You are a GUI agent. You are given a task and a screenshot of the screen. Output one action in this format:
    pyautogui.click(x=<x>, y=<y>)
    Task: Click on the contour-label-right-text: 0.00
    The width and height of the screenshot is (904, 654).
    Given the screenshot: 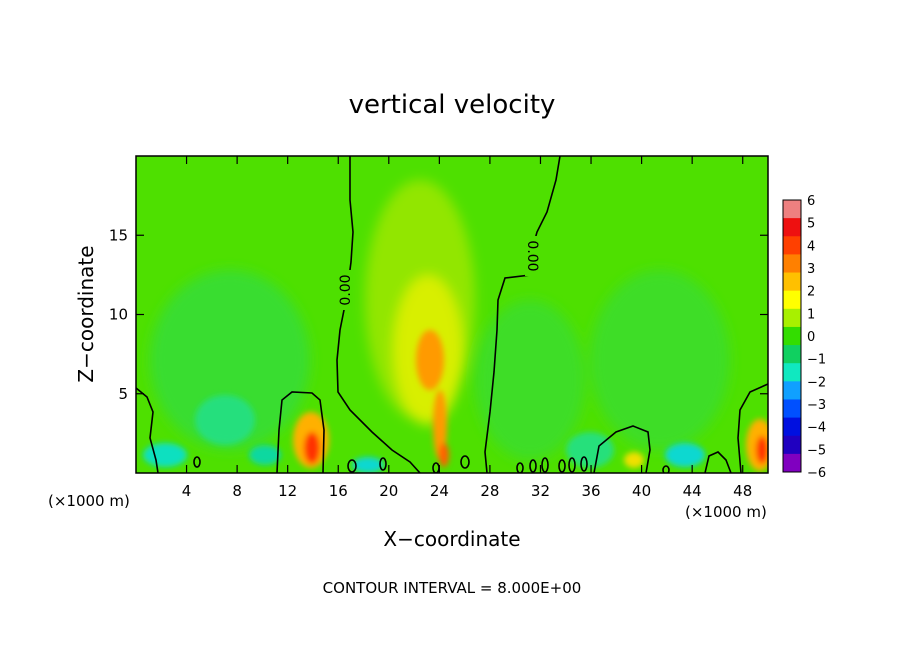 What is the action you would take?
    pyautogui.click(x=532, y=255)
    